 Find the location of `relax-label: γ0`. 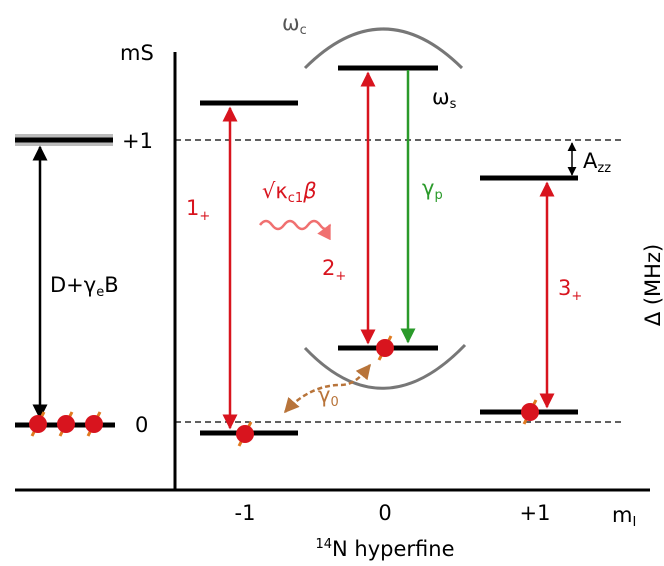

relax-label: γ0 is located at coordinates (328, 396).